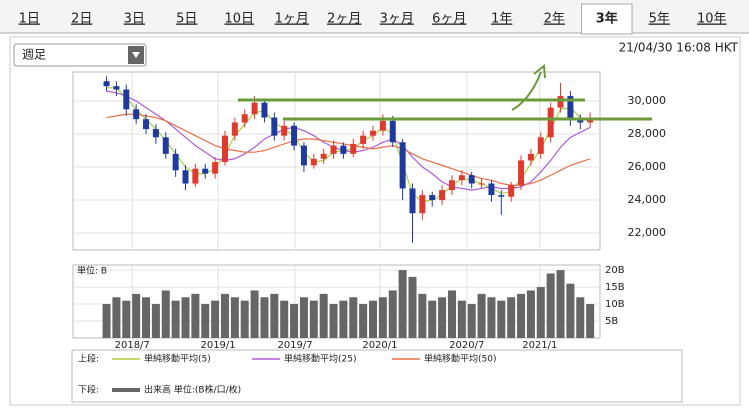  What do you see at coordinates (294, 345) in the screenshot?
I see `x-tick-label: 2019/7` at bounding box center [294, 345].